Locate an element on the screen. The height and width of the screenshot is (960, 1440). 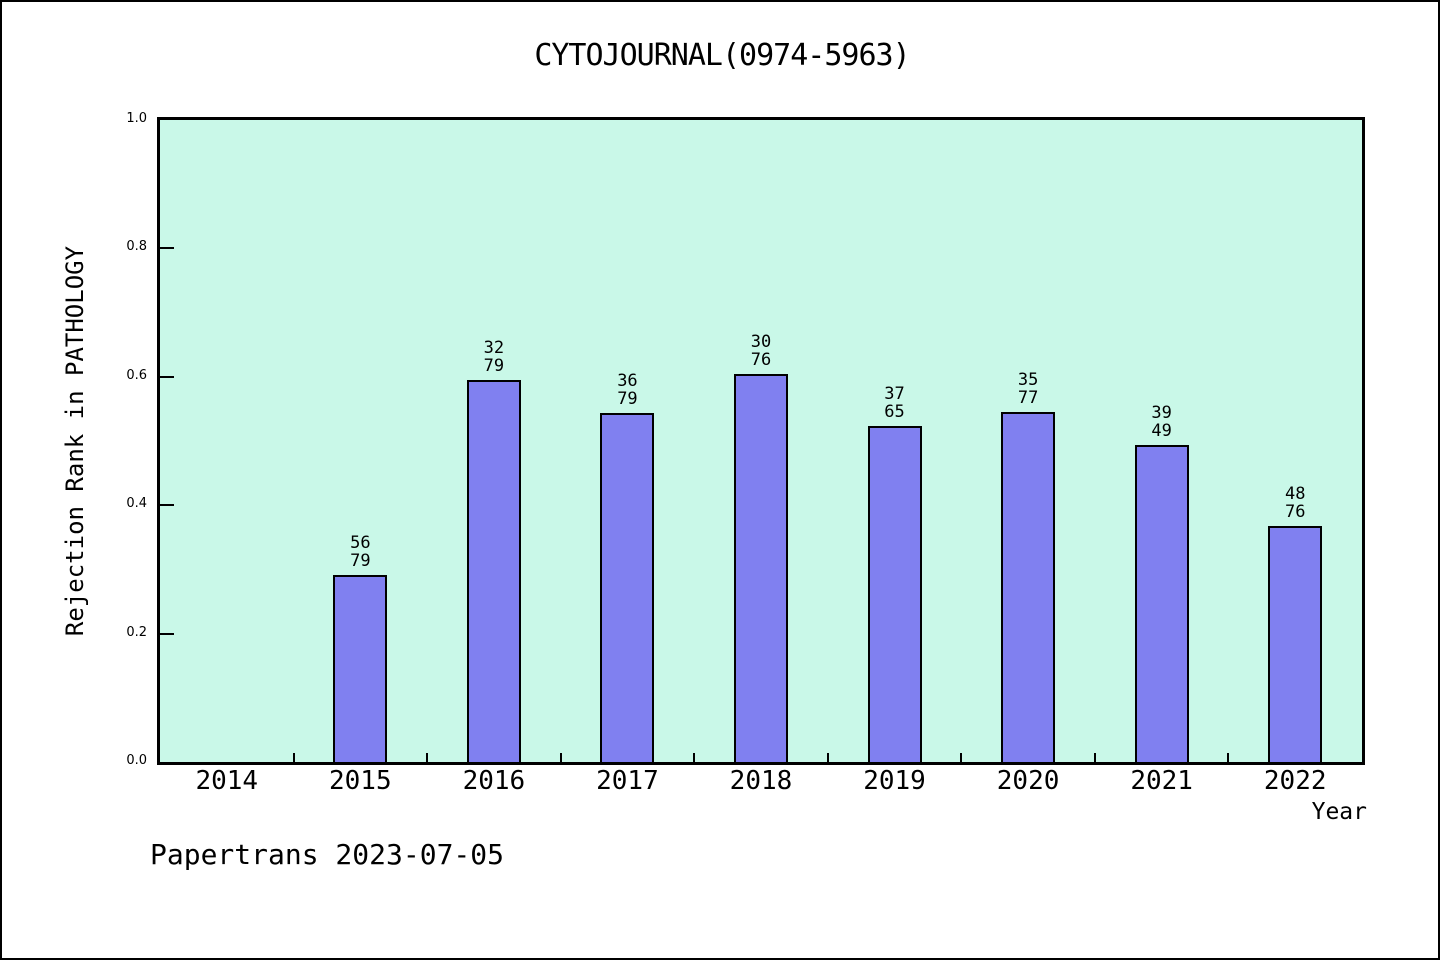
bar-label-numerator: 35 is located at coordinates (1028, 380).